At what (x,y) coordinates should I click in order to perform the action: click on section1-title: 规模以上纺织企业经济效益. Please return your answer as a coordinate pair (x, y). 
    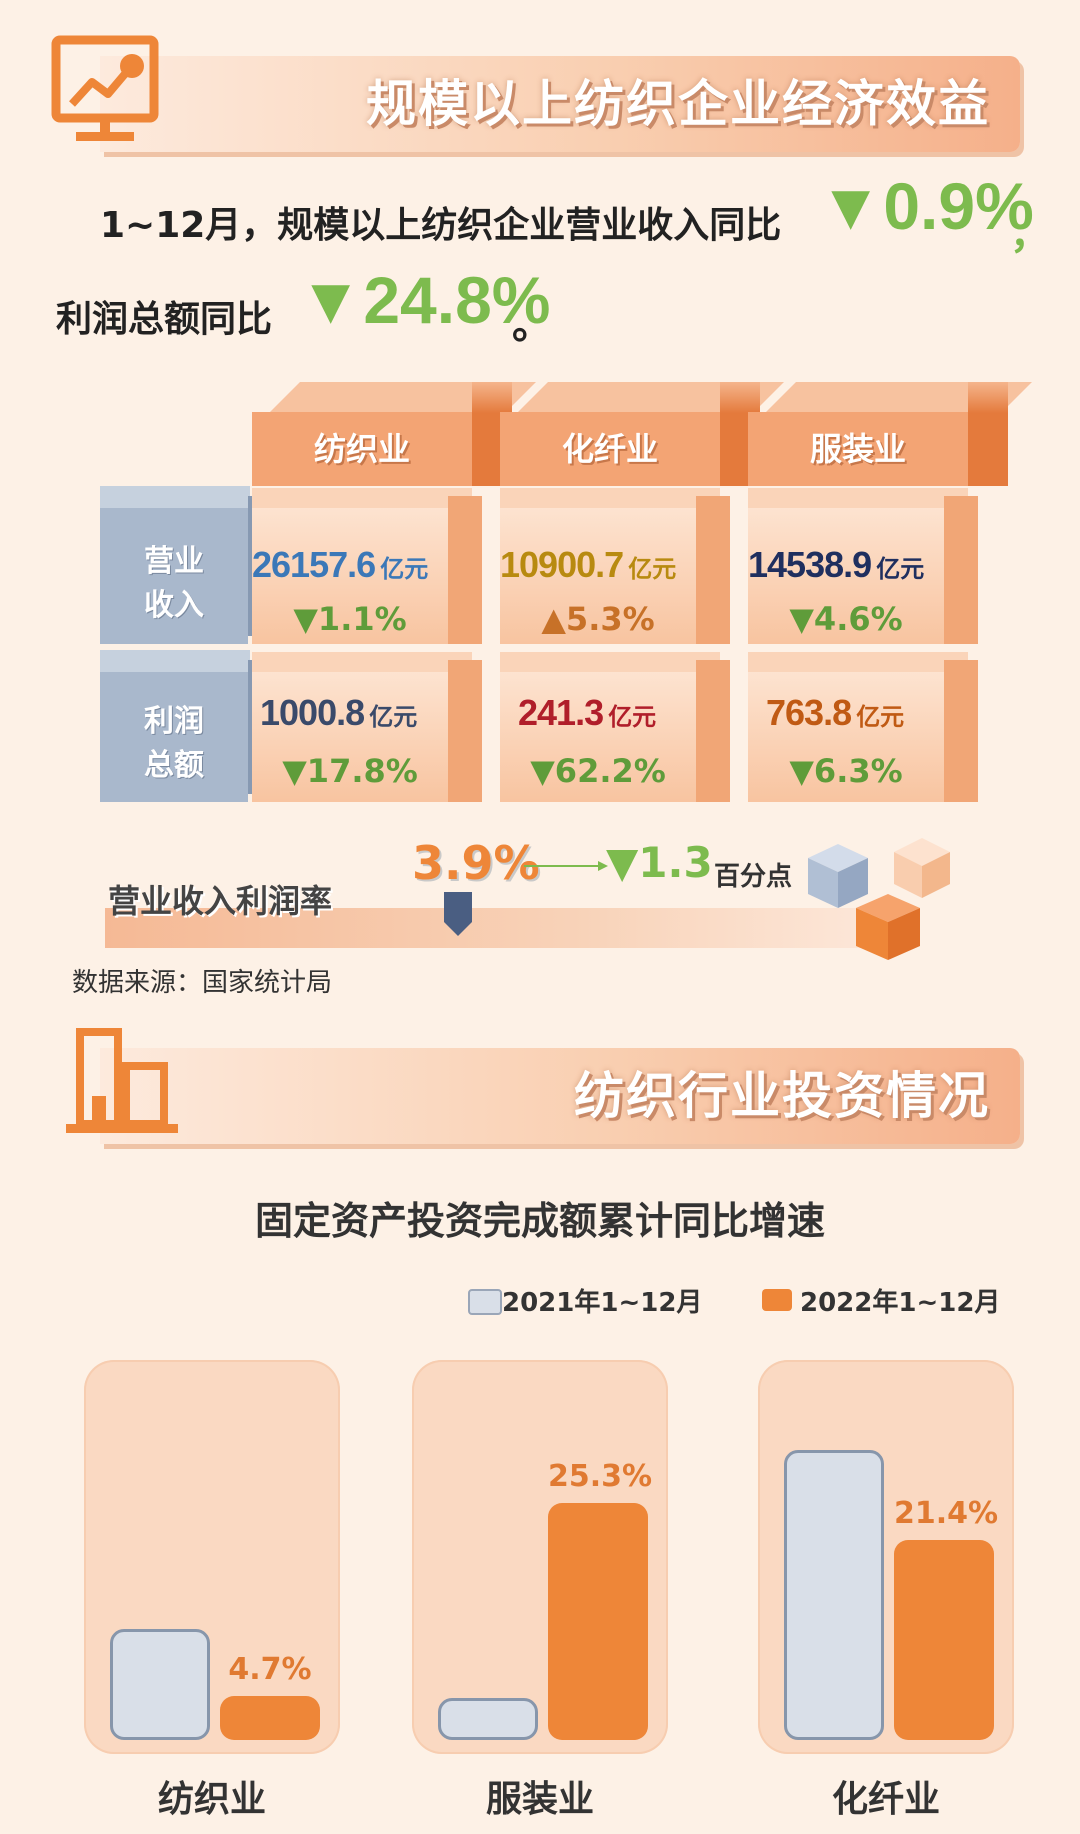
    Looking at the image, I should click on (678, 104).